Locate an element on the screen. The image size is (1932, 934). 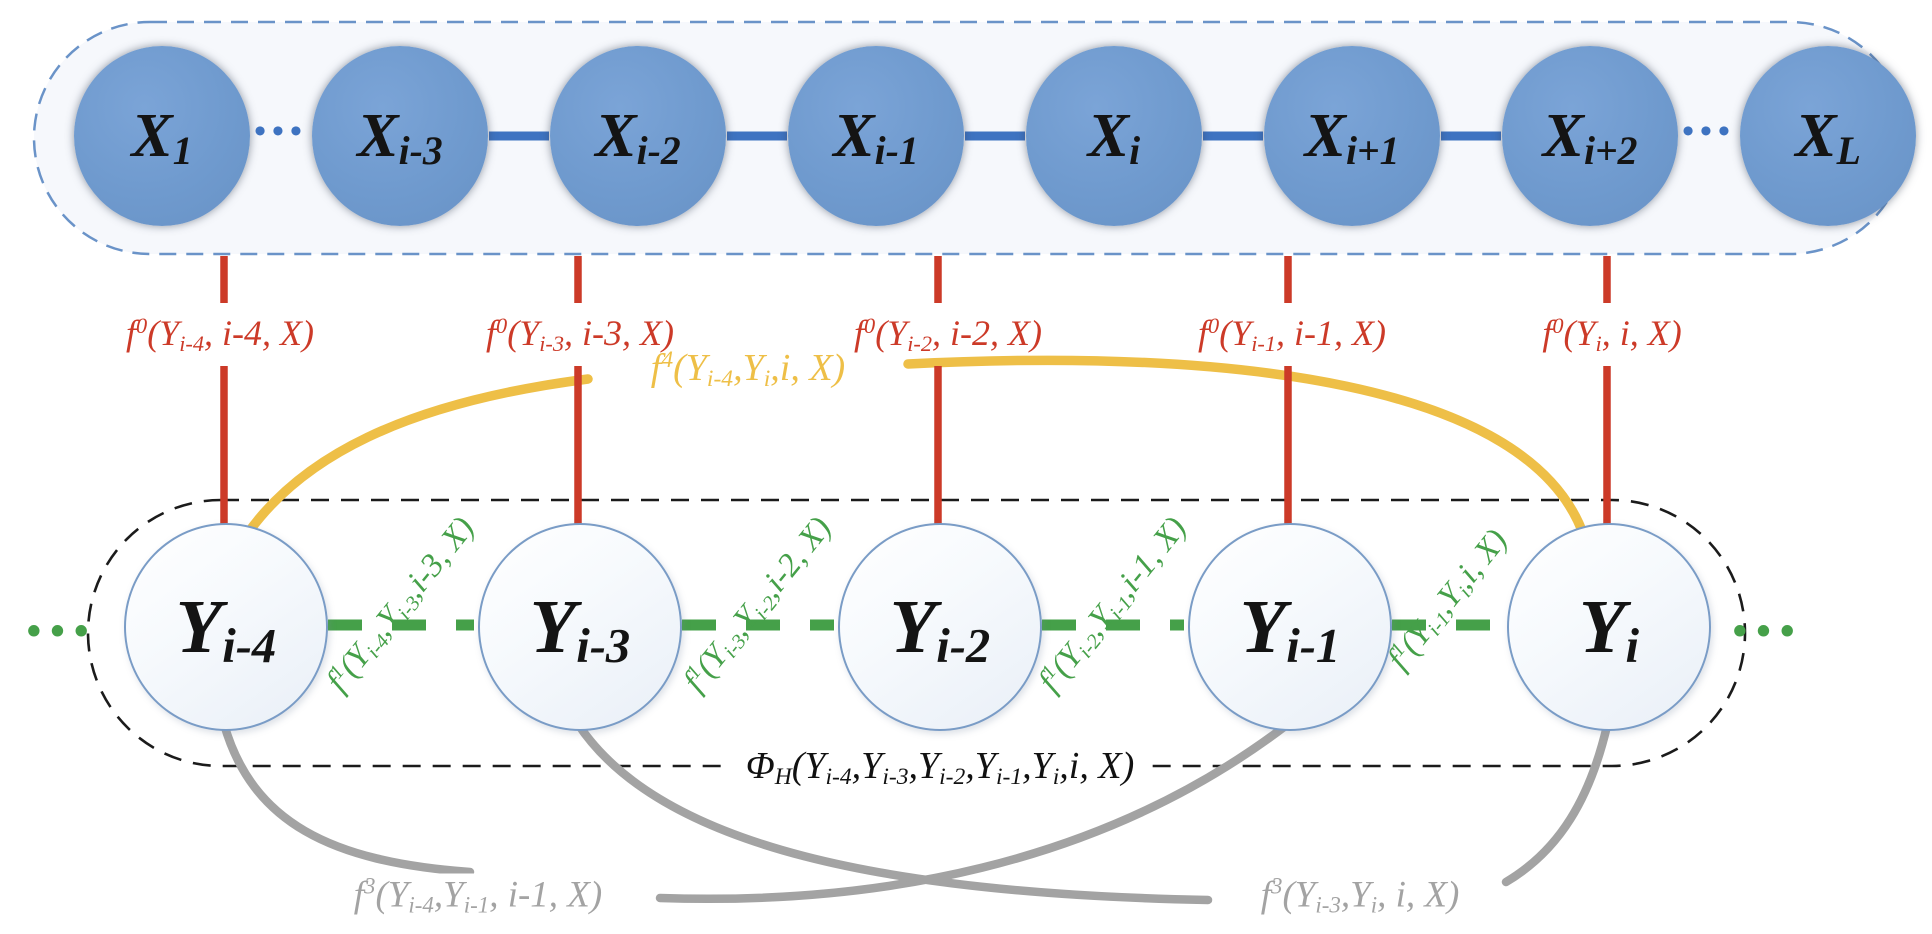
x-node-i-1-label: Xi-1 is located at coordinates (876, 137).